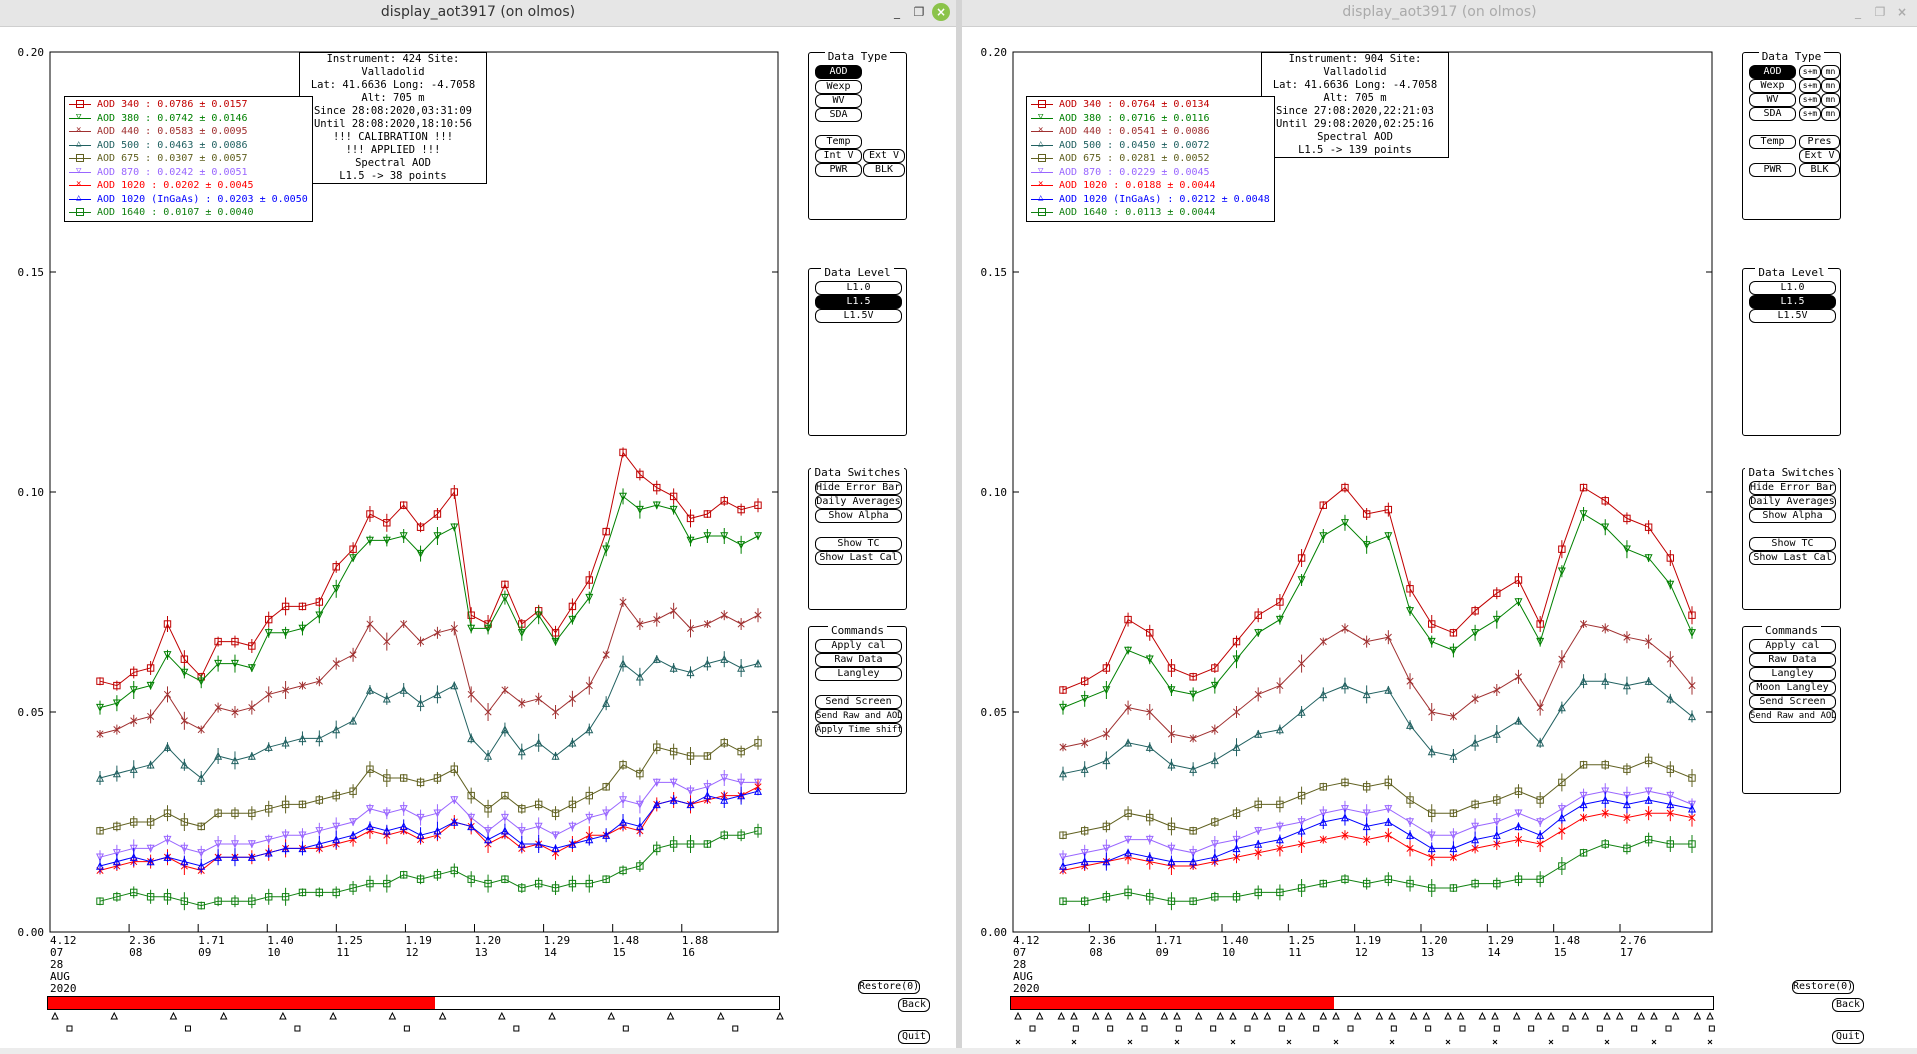 Image resolution: width=1917 pixels, height=1054 pixels. I want to click on y-tick-label: 0.10, so click(994, 492).